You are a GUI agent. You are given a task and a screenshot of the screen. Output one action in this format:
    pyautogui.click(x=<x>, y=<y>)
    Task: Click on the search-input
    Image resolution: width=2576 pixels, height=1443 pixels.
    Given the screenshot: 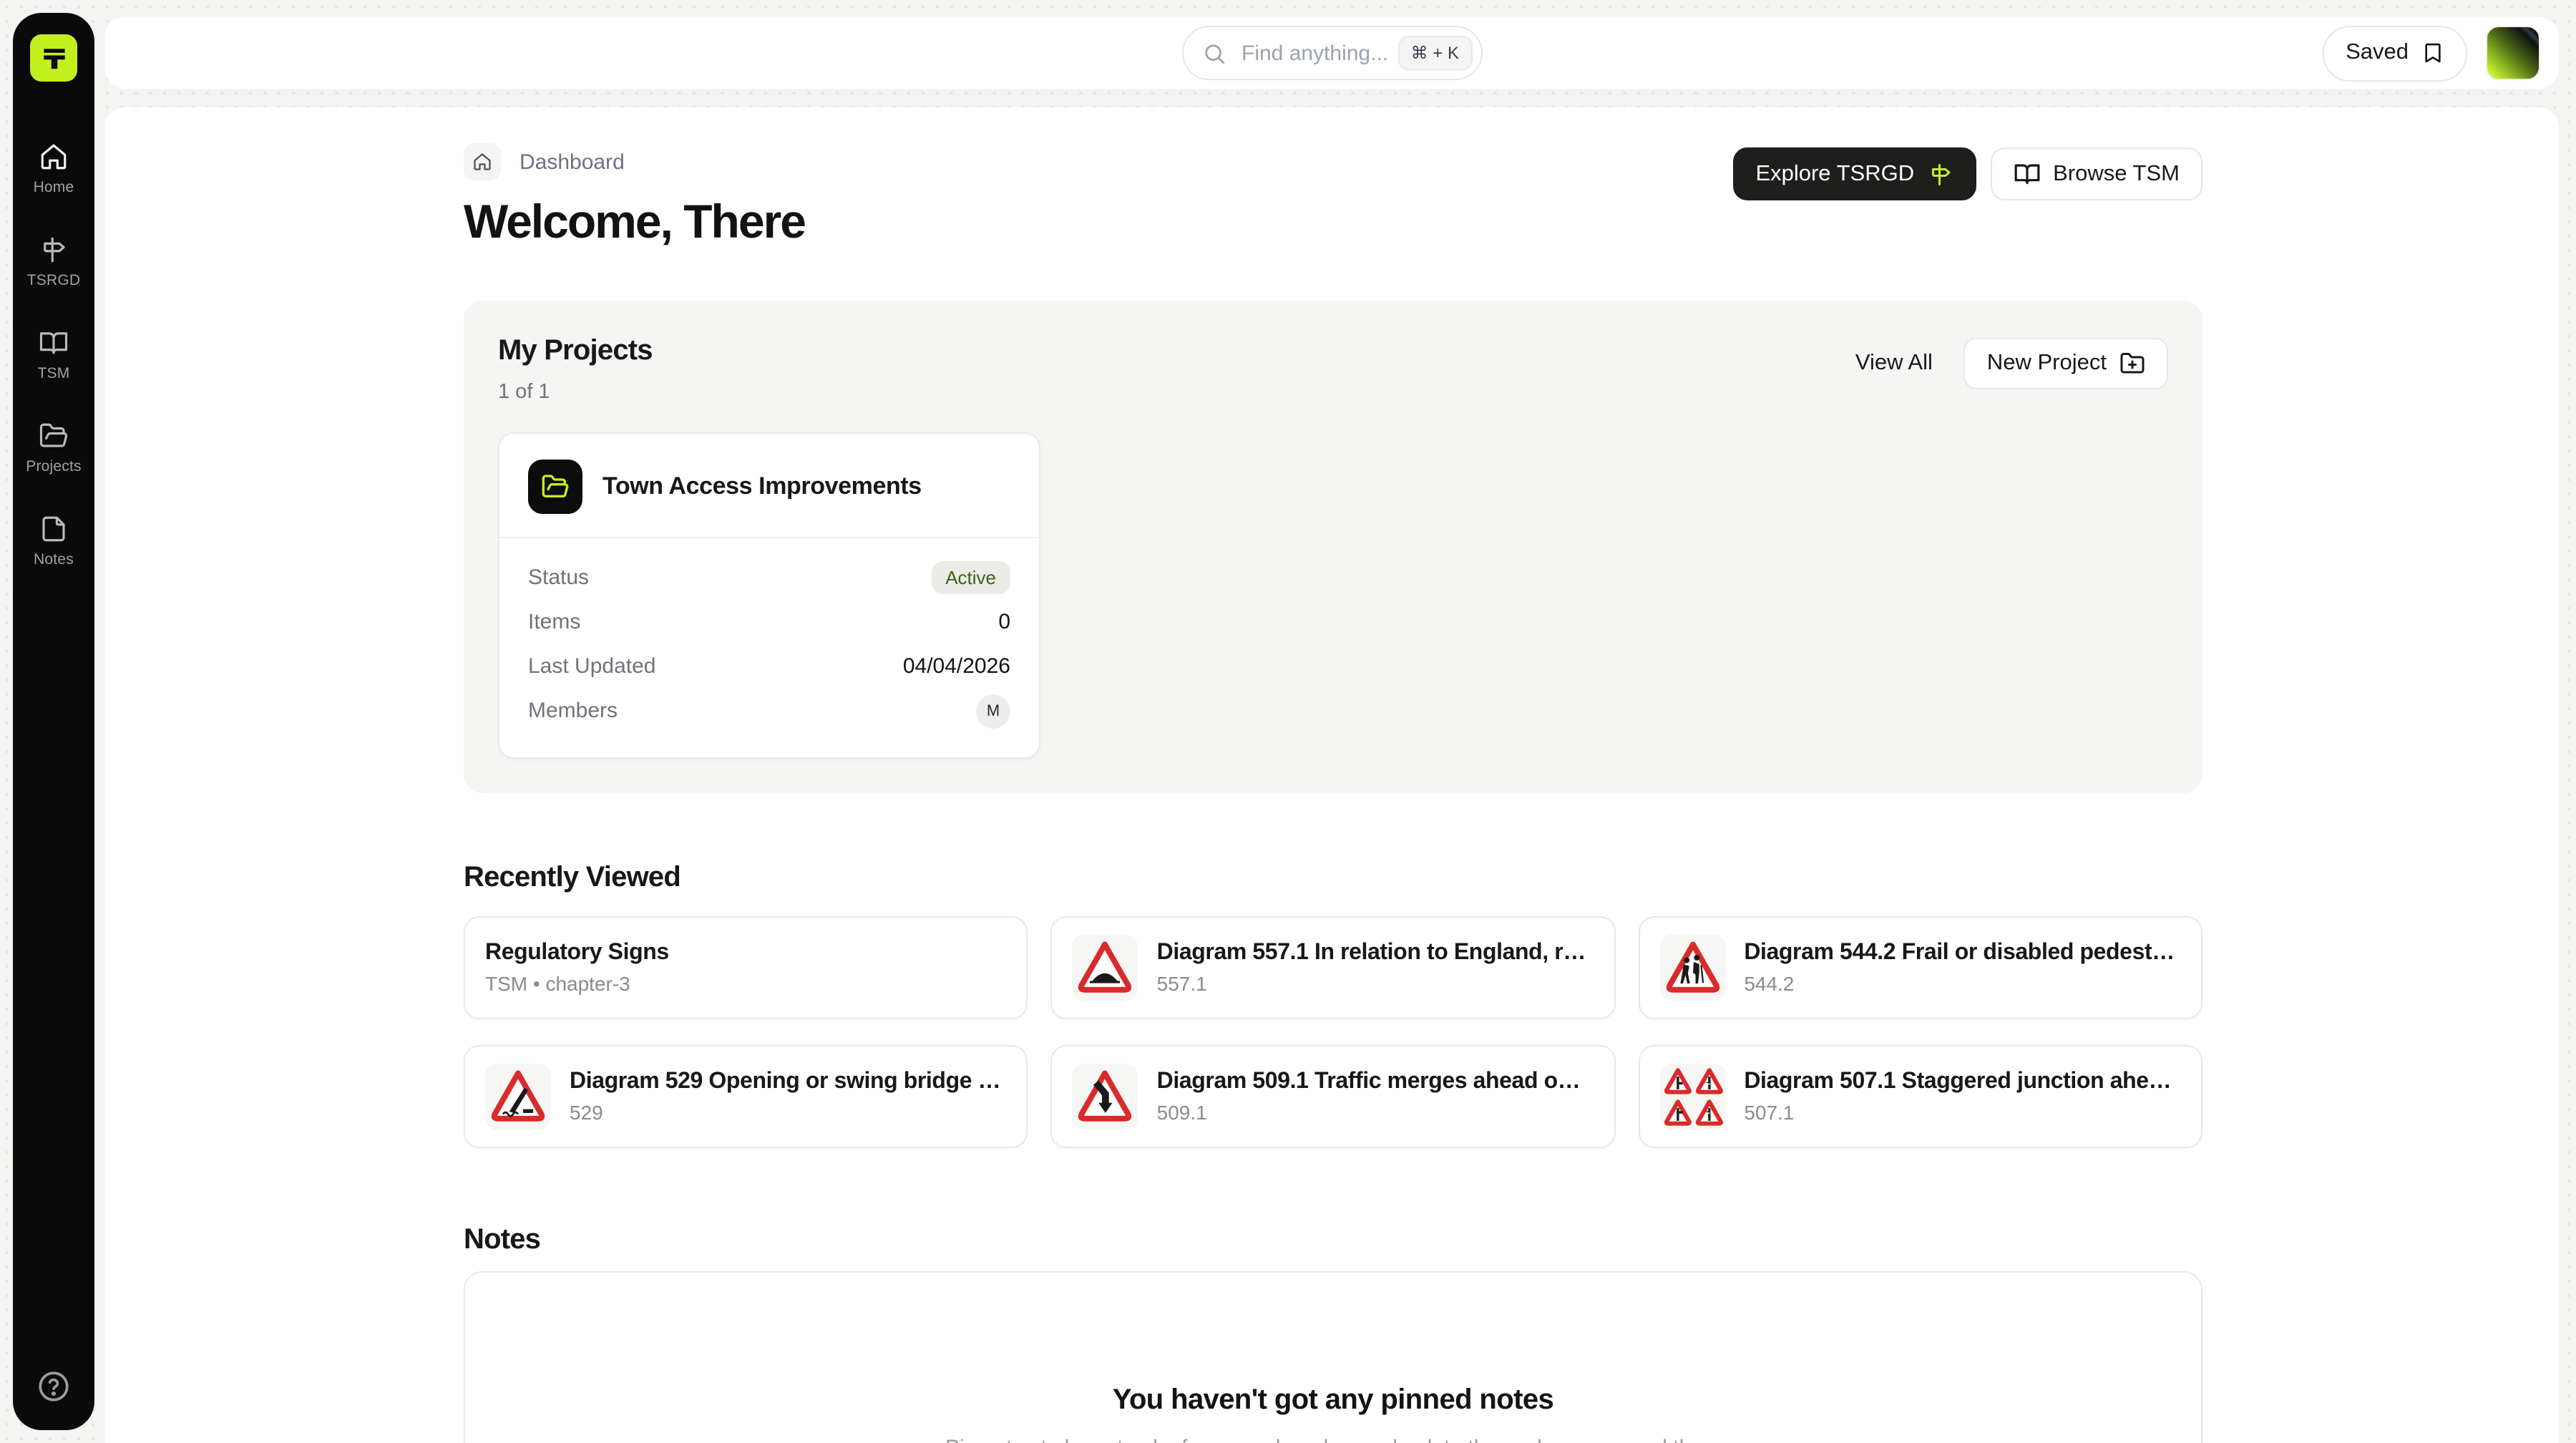 What is the action you would take?
    pyautogui.click(x=1318, y=53)
    